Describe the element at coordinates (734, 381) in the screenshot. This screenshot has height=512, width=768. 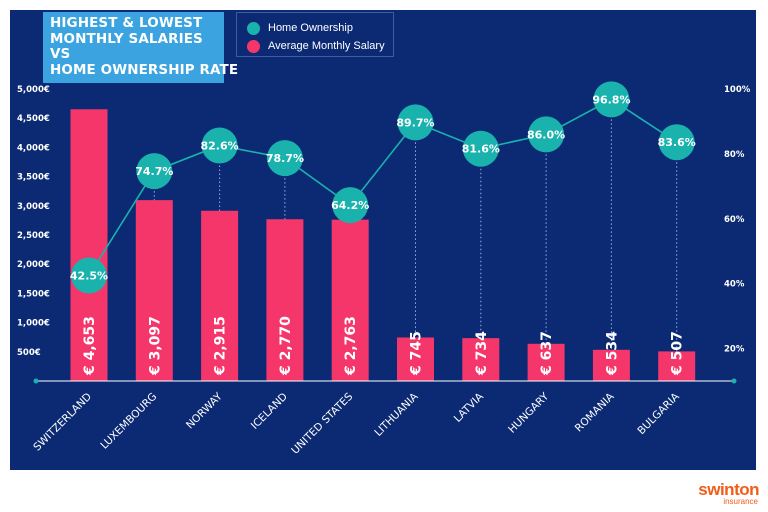
I see `axis-end-dot-right` at that location.